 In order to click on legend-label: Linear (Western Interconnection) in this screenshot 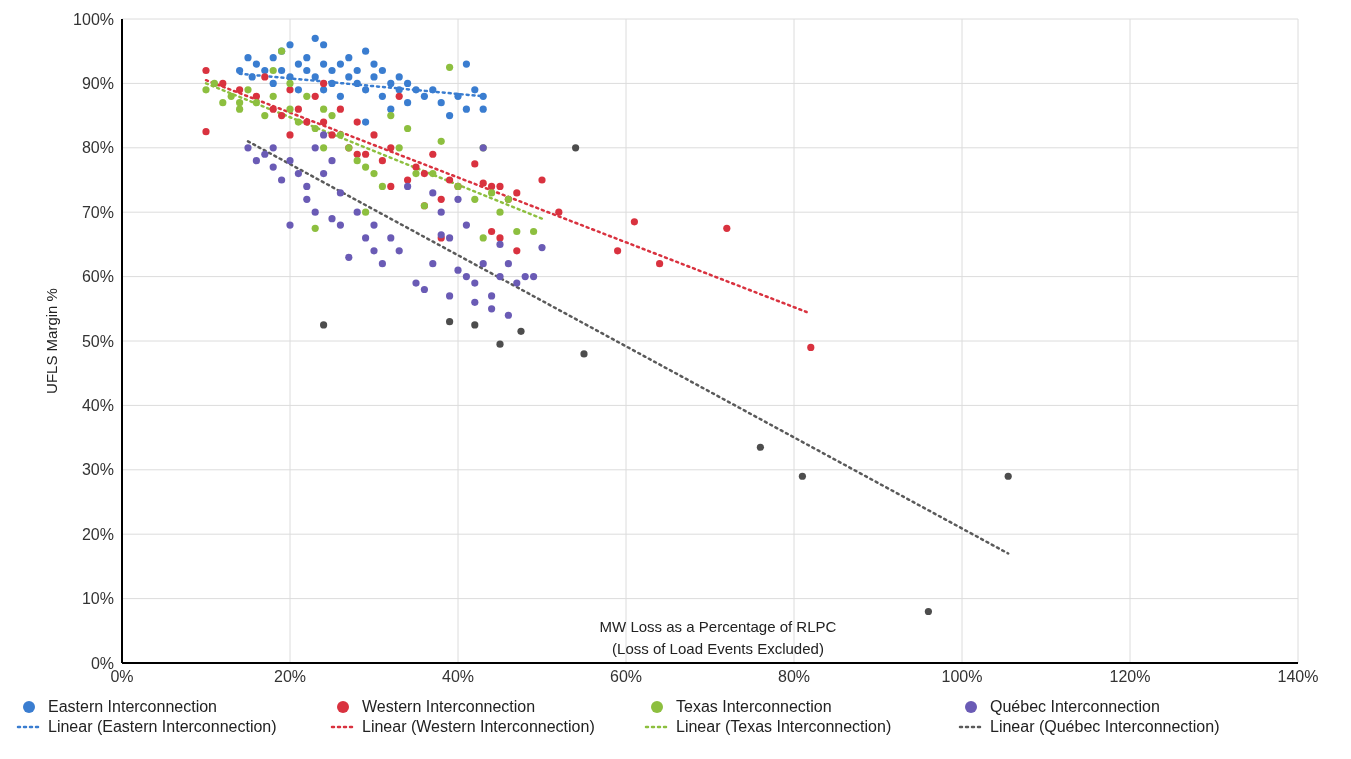, I will do `click(478, 727)`.